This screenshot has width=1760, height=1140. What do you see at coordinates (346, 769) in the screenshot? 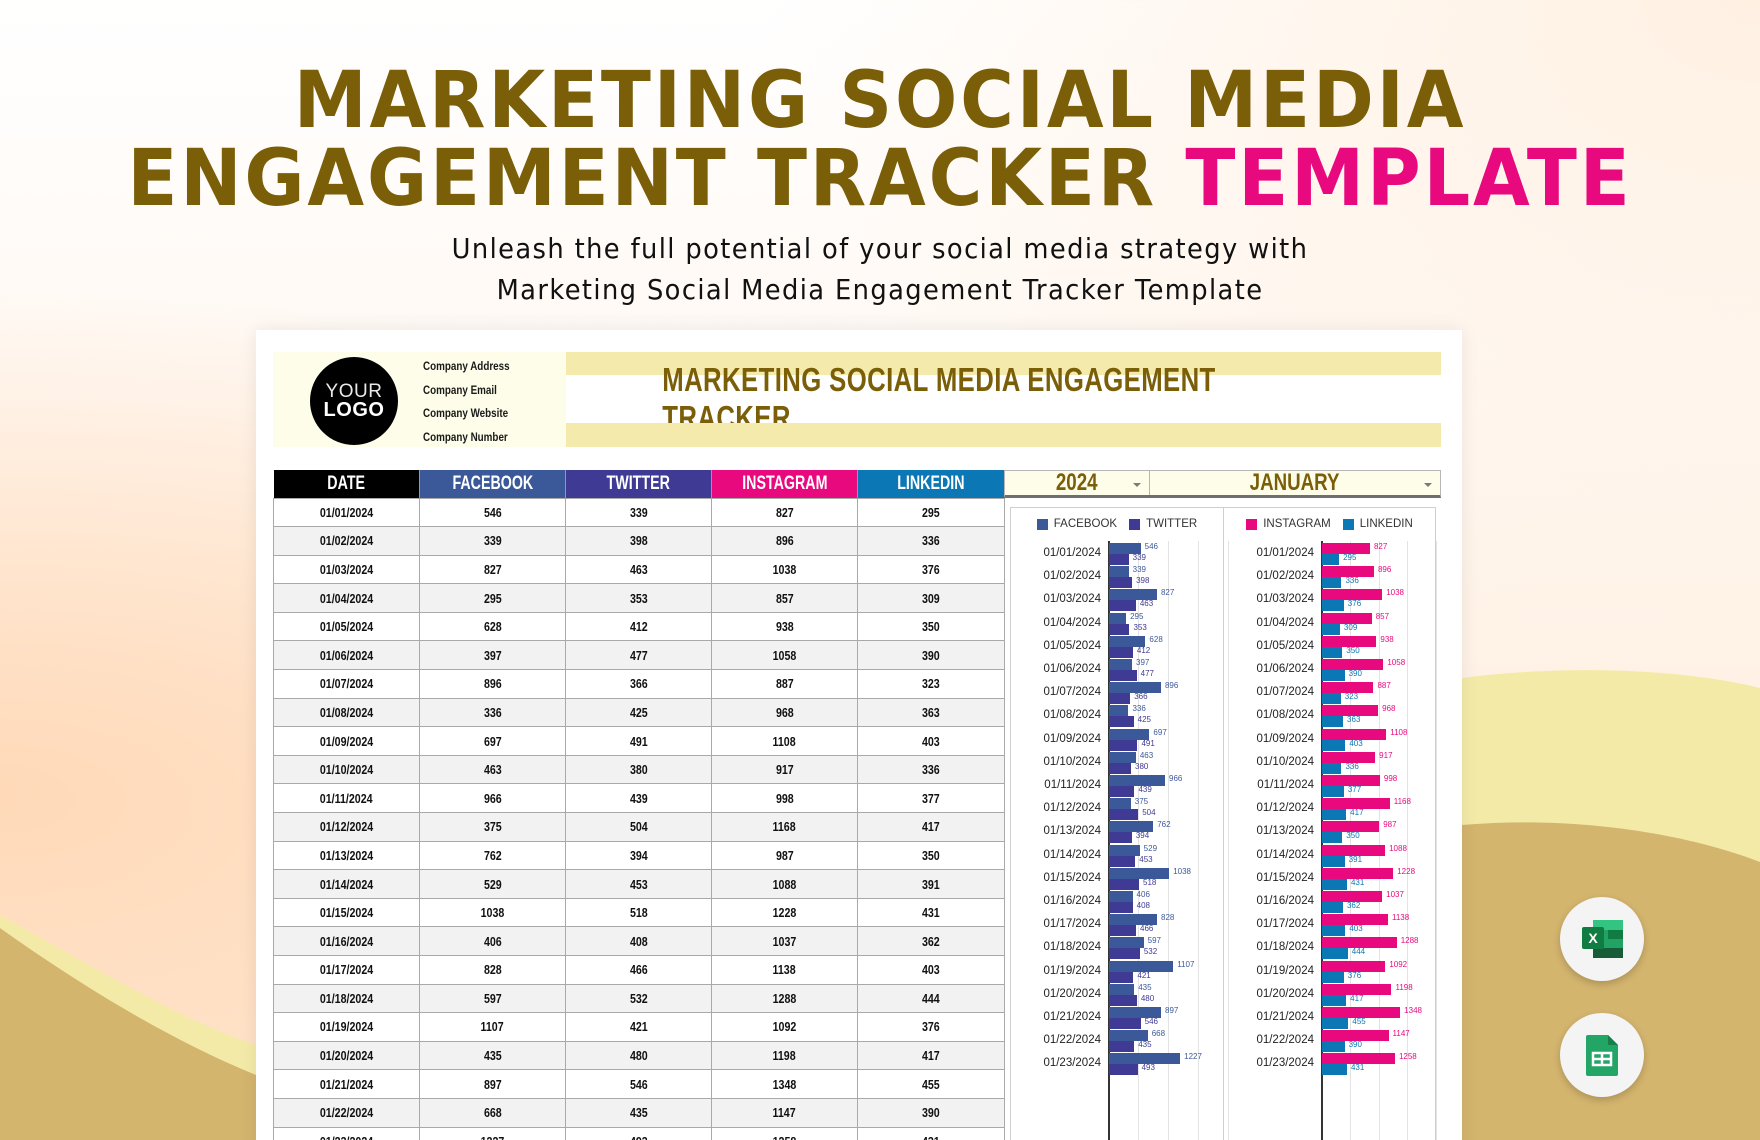
I see `cell-date: 01/10/2024` at bounding box center [346, 769].